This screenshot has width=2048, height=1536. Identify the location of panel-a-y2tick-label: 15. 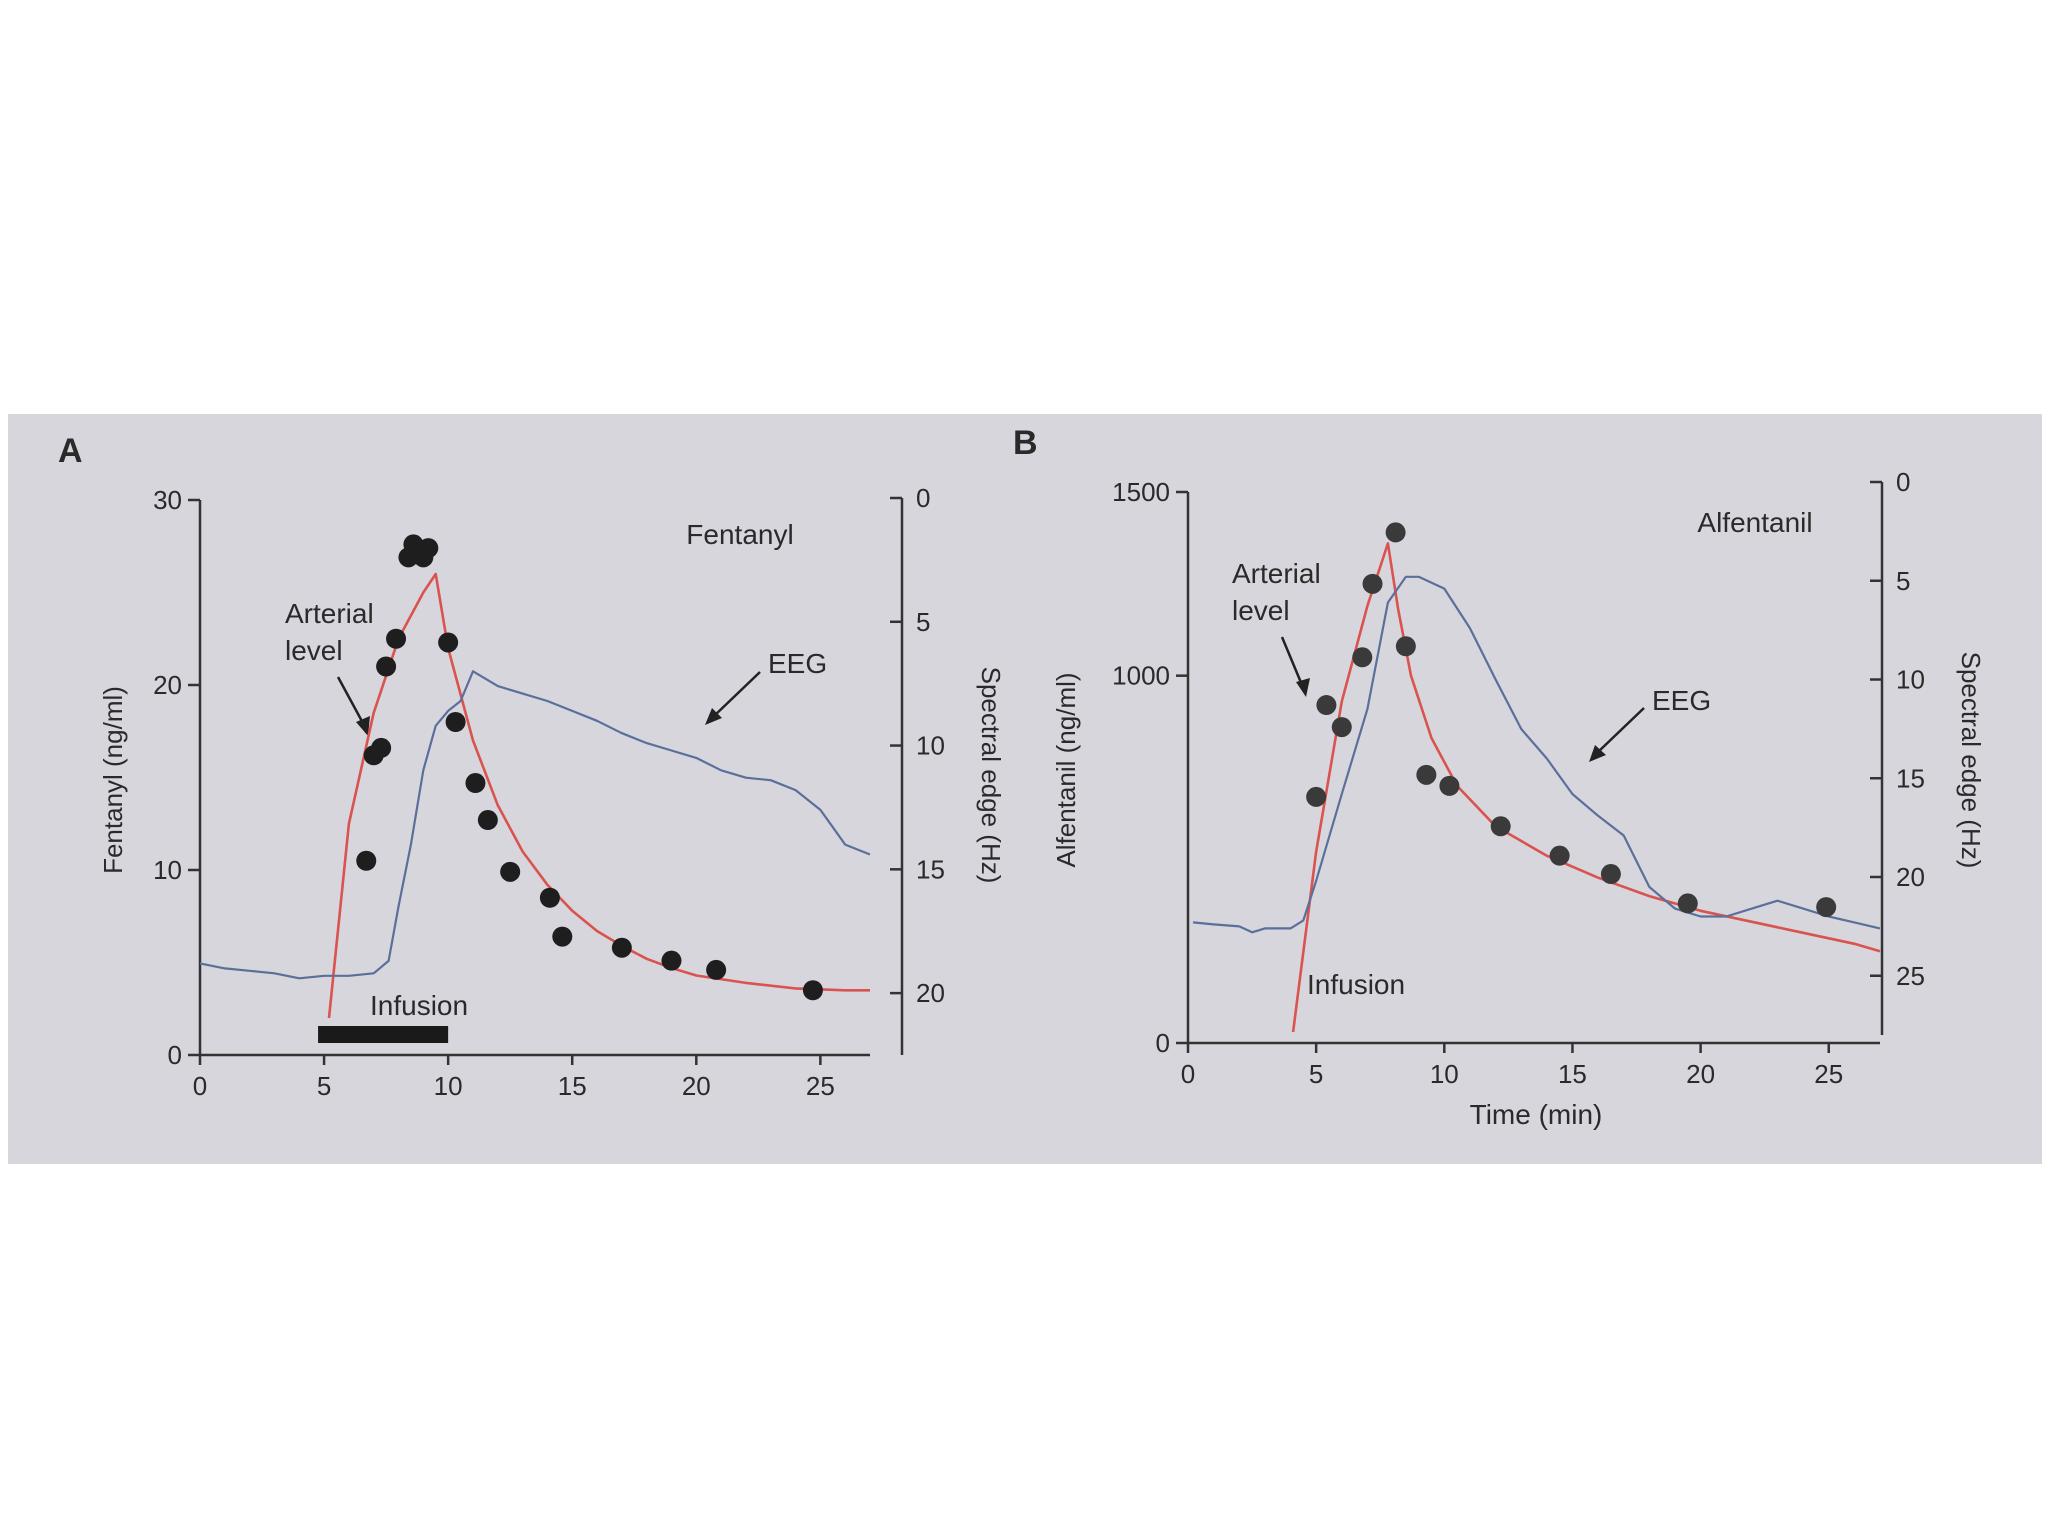
(930, 869).